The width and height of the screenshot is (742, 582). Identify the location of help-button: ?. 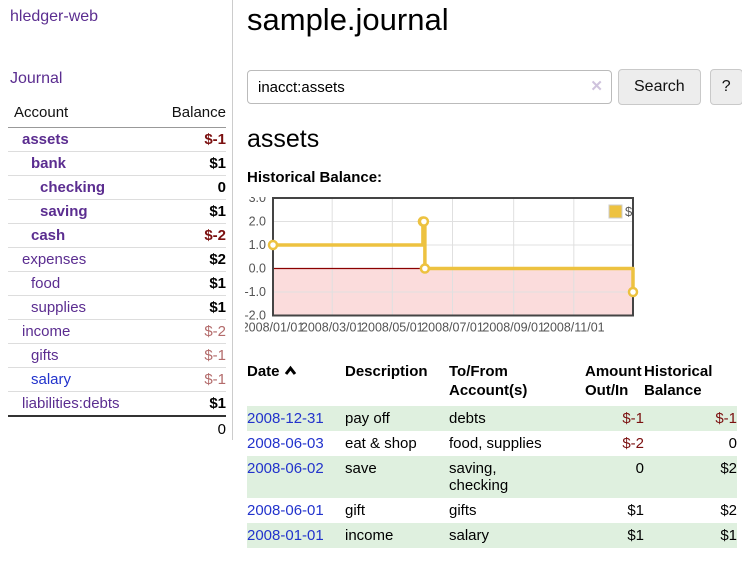
(725, 87).